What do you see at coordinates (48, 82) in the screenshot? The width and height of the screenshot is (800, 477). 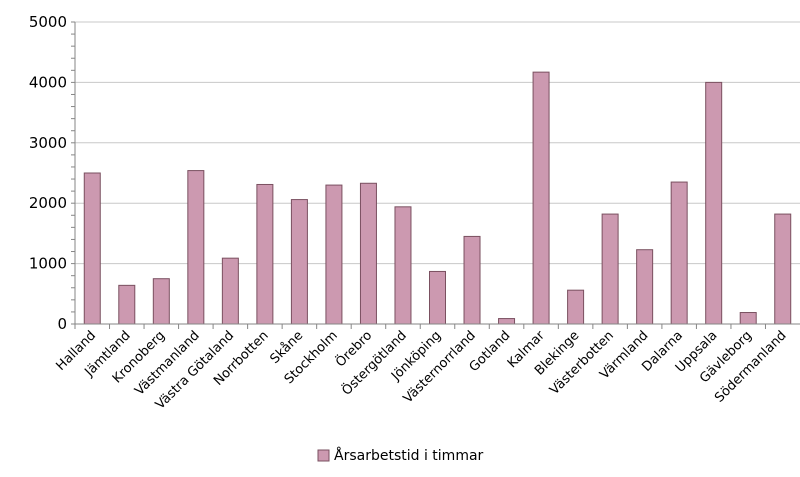 I see `y-tick-label: 4000` at bounding box center [48, 82].